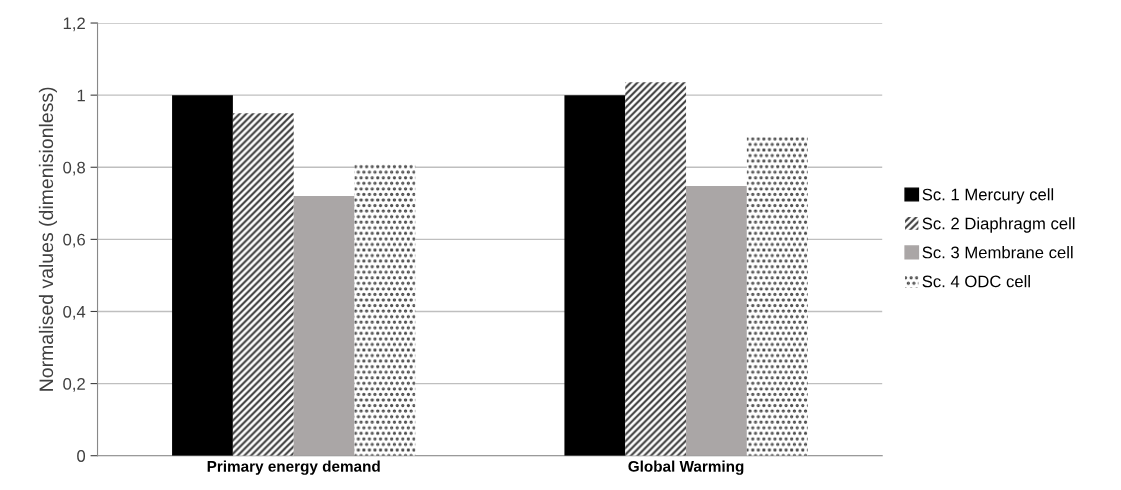 The image size is (1121, 490). Describe the element at coordinates (988, 196) in the screenshot. I see `legend-label: Sc. 1 Mercury cell` at that location.